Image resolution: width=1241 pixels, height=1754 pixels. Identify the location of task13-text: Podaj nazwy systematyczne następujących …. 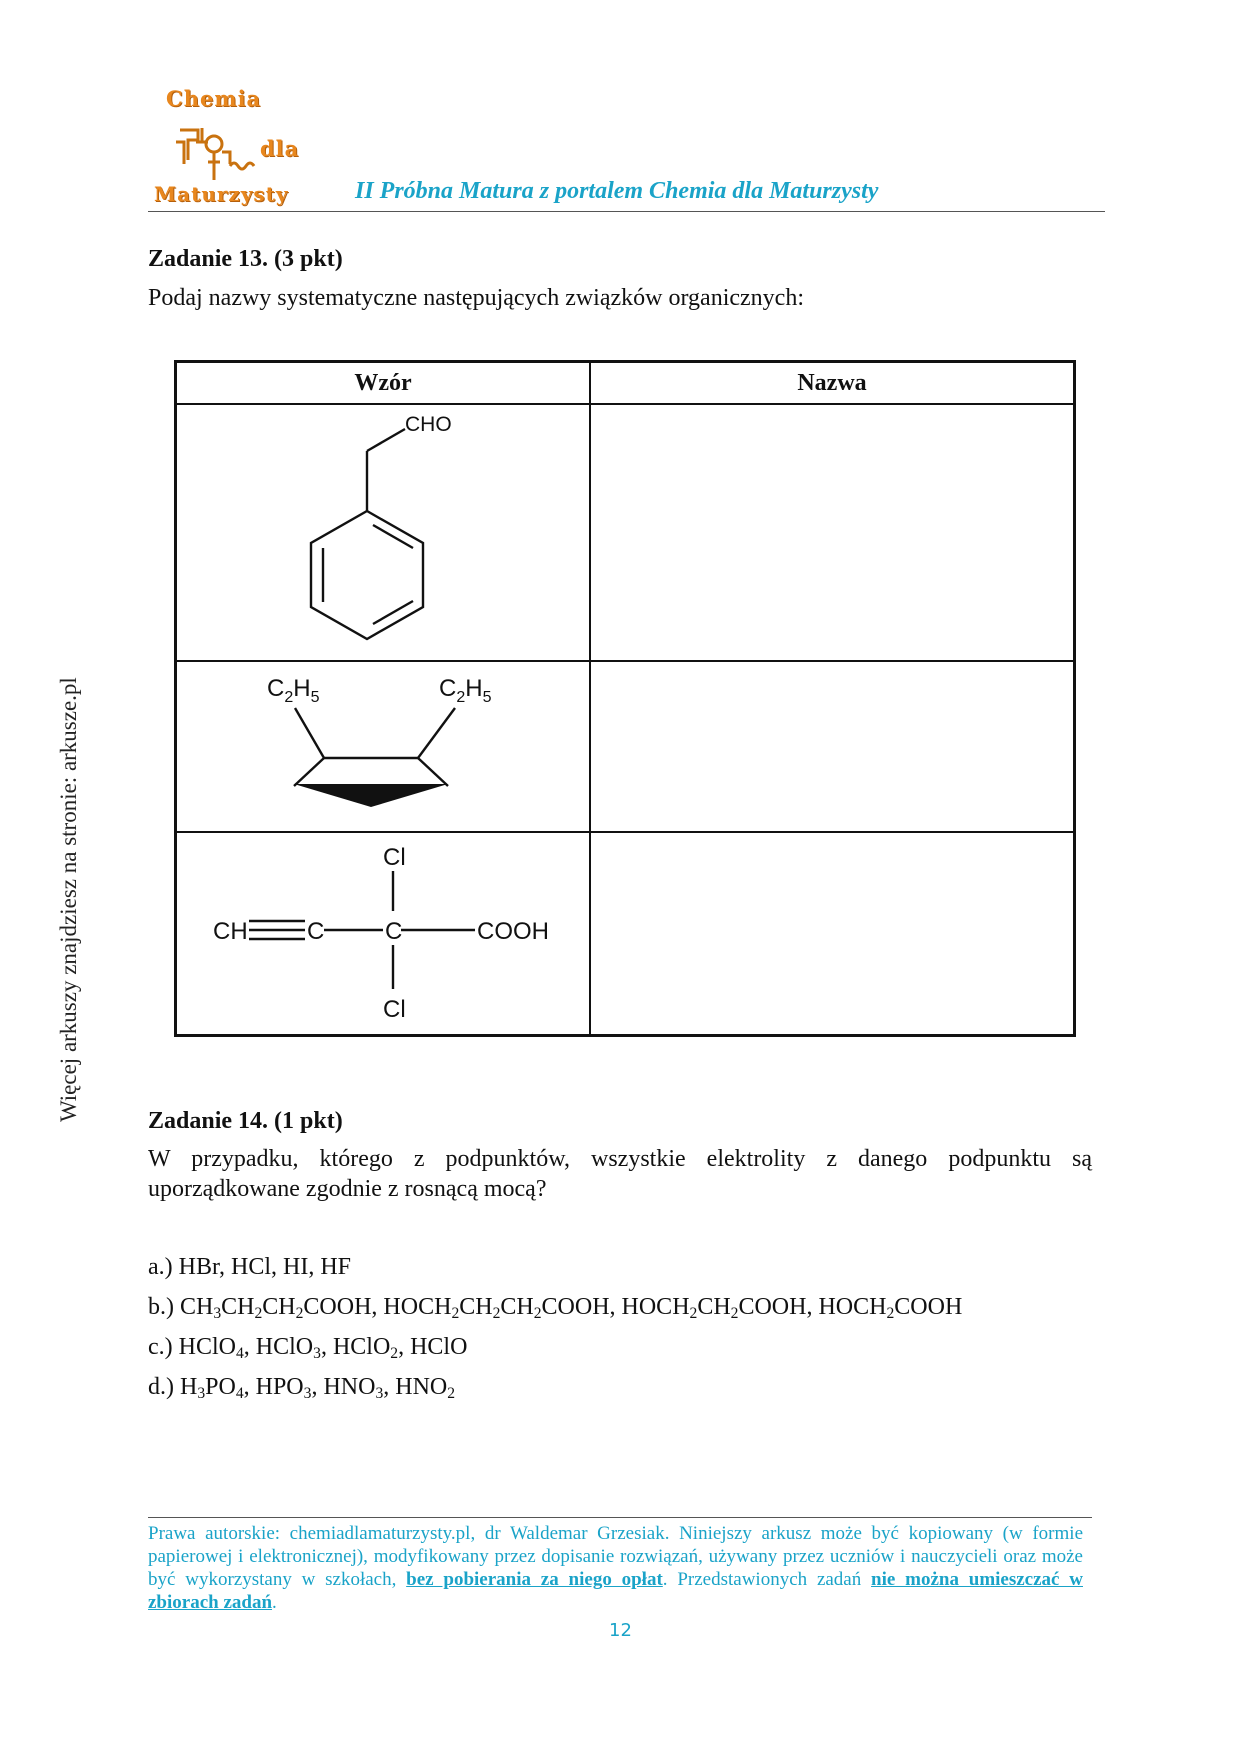
(476, 298).